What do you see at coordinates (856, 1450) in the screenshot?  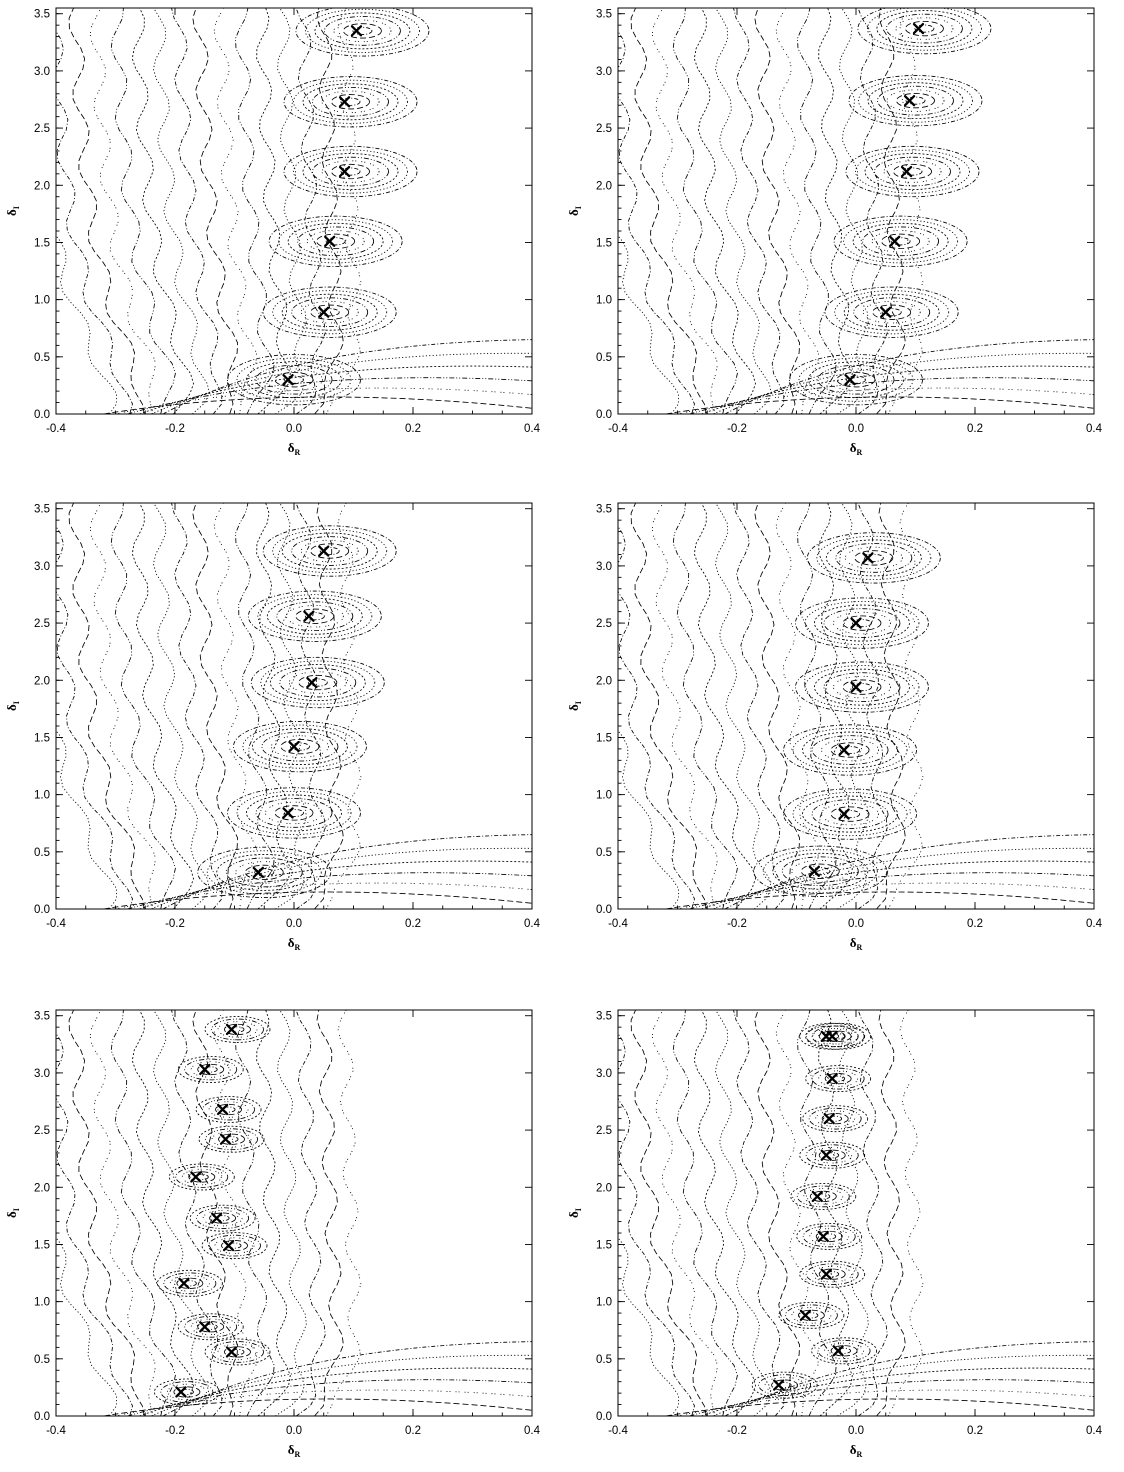 I see `x-axis-label: δR` at bounding box center [856, 1450].